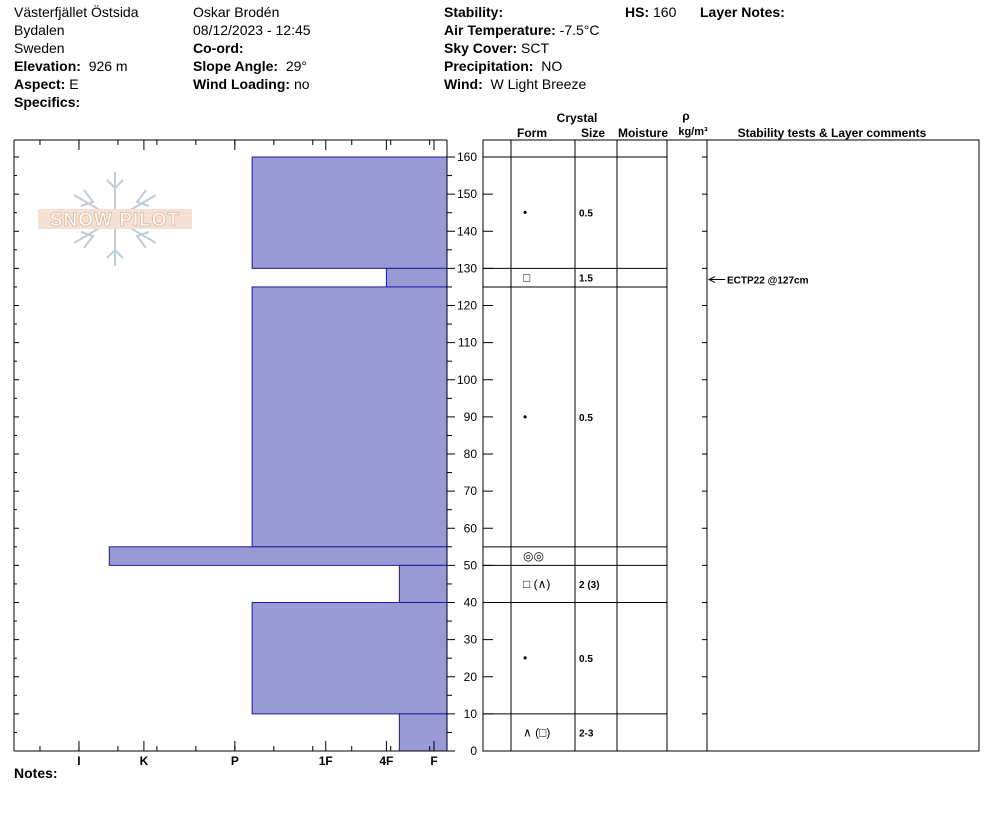  I want to click on height-tick-label: 100, so click(467, 380).